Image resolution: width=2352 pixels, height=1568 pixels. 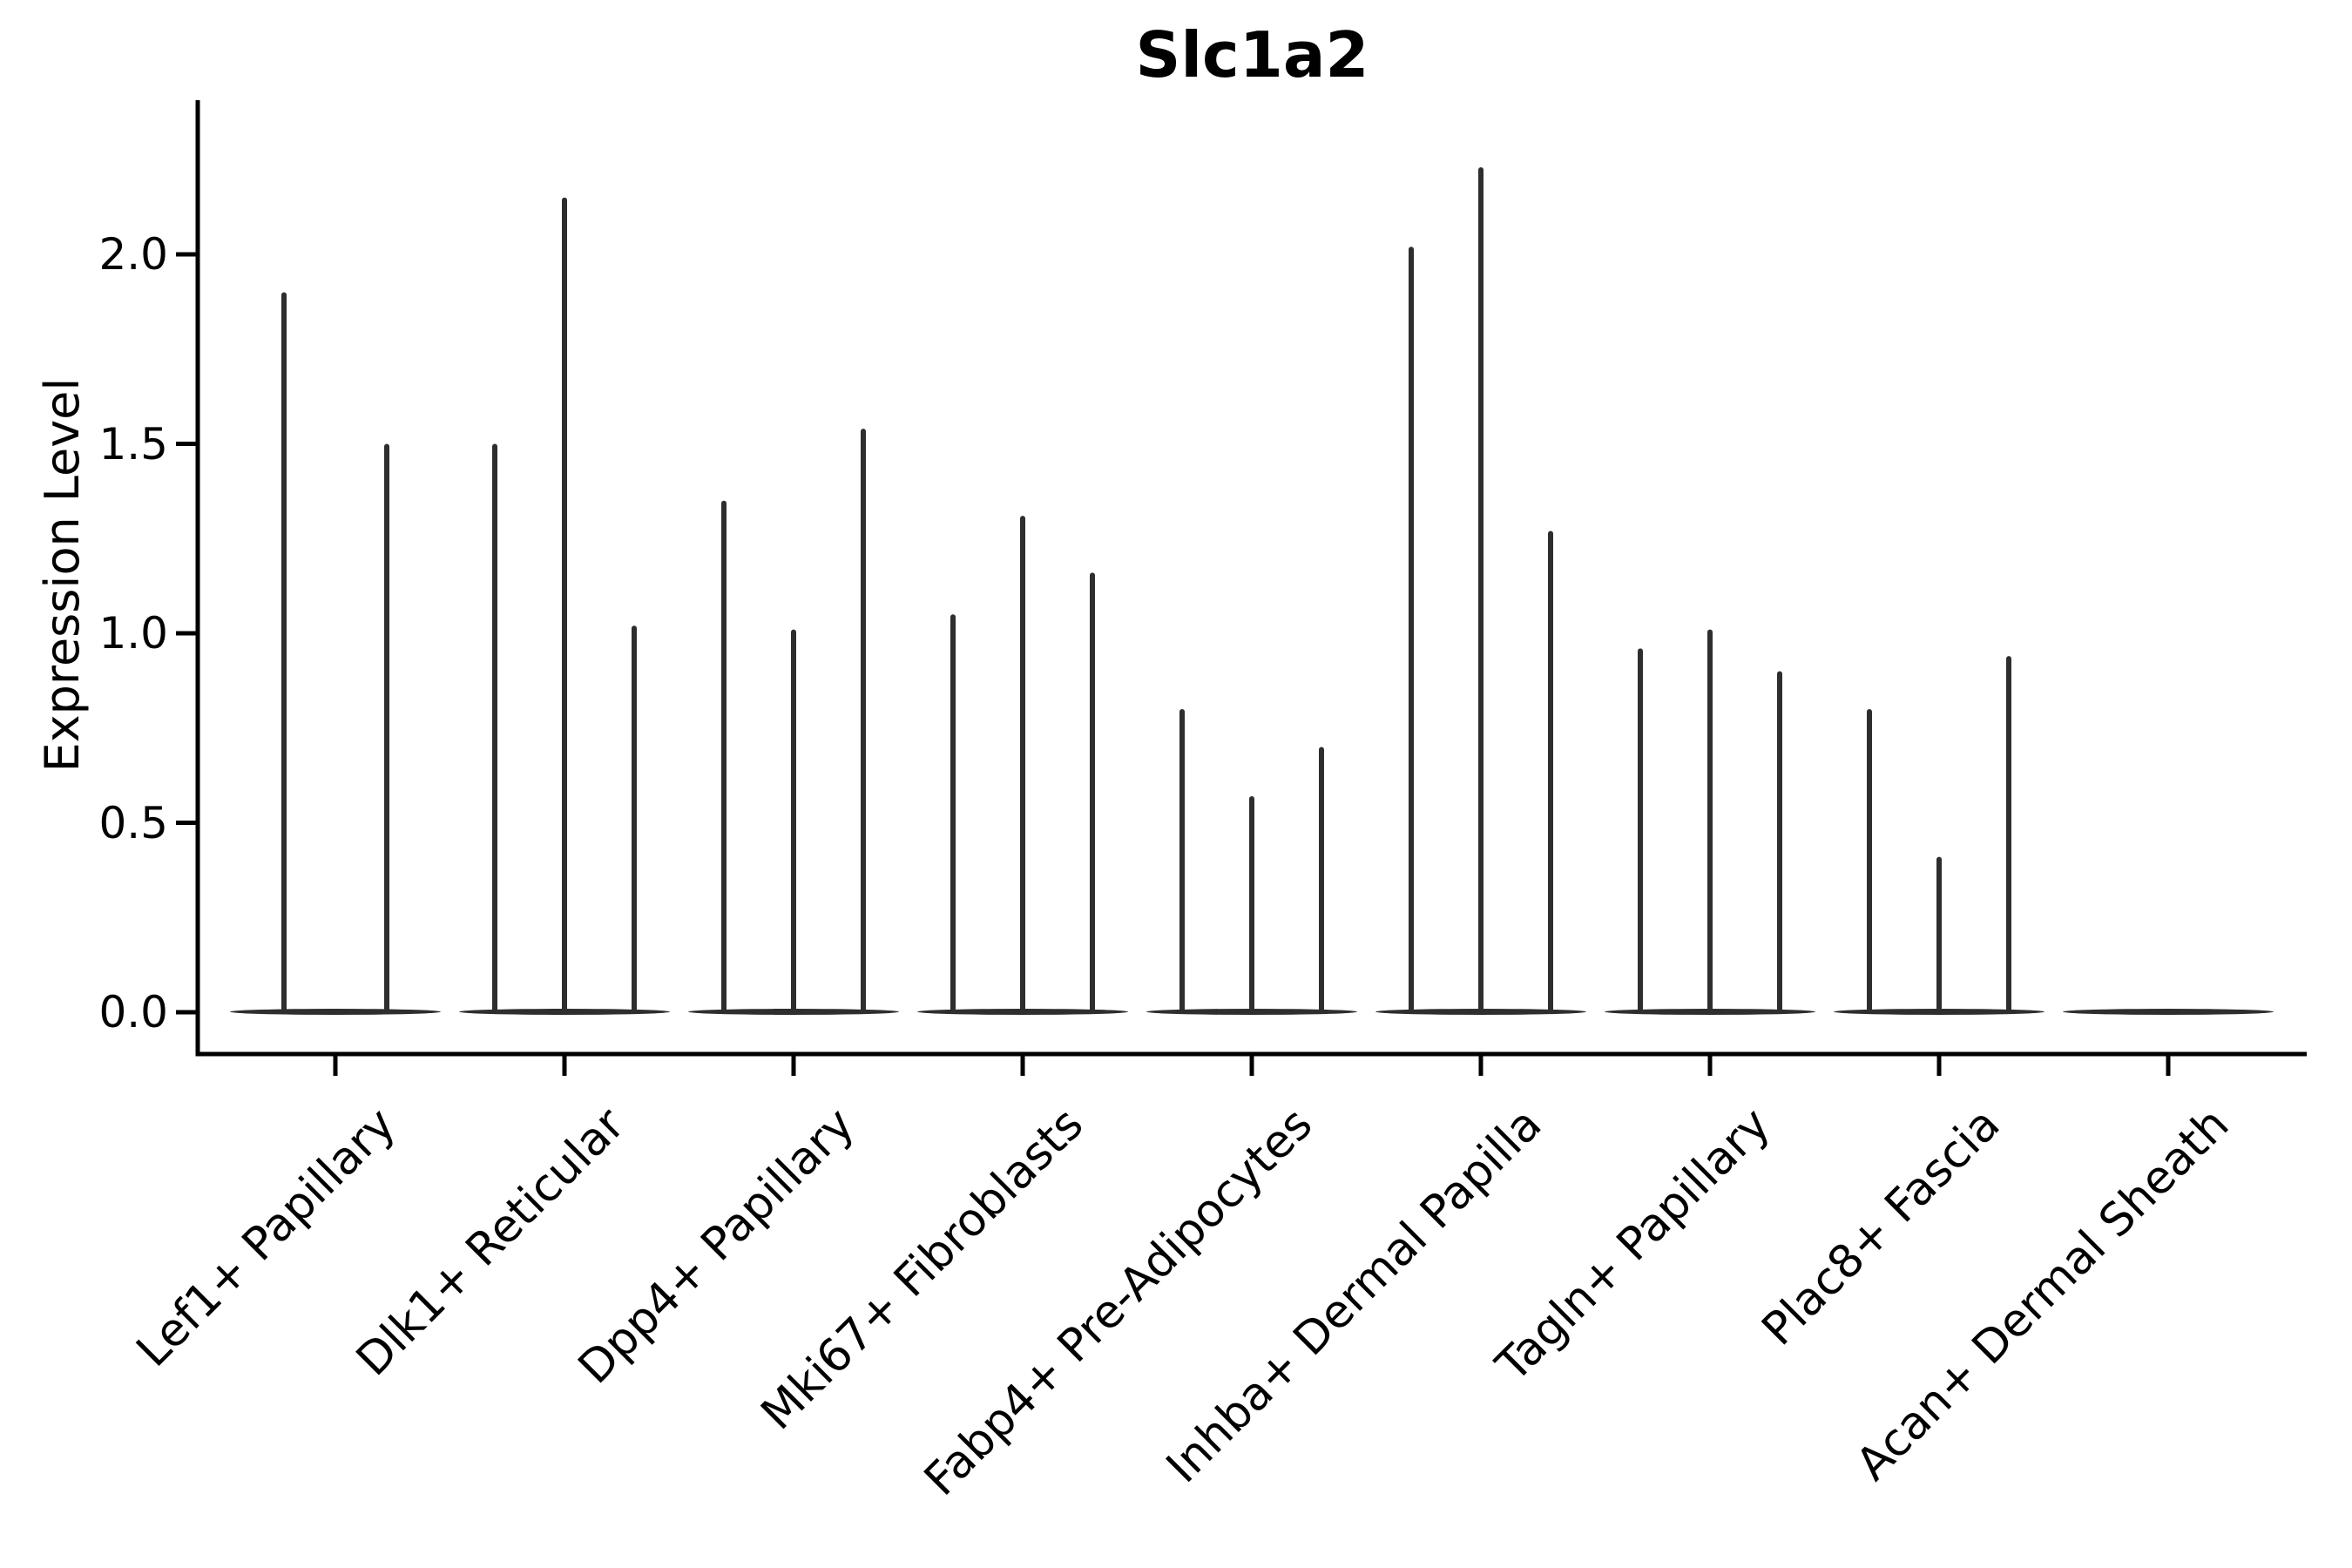 I want to click on y-tick-label: 1.0, so click(x=133, y=633).